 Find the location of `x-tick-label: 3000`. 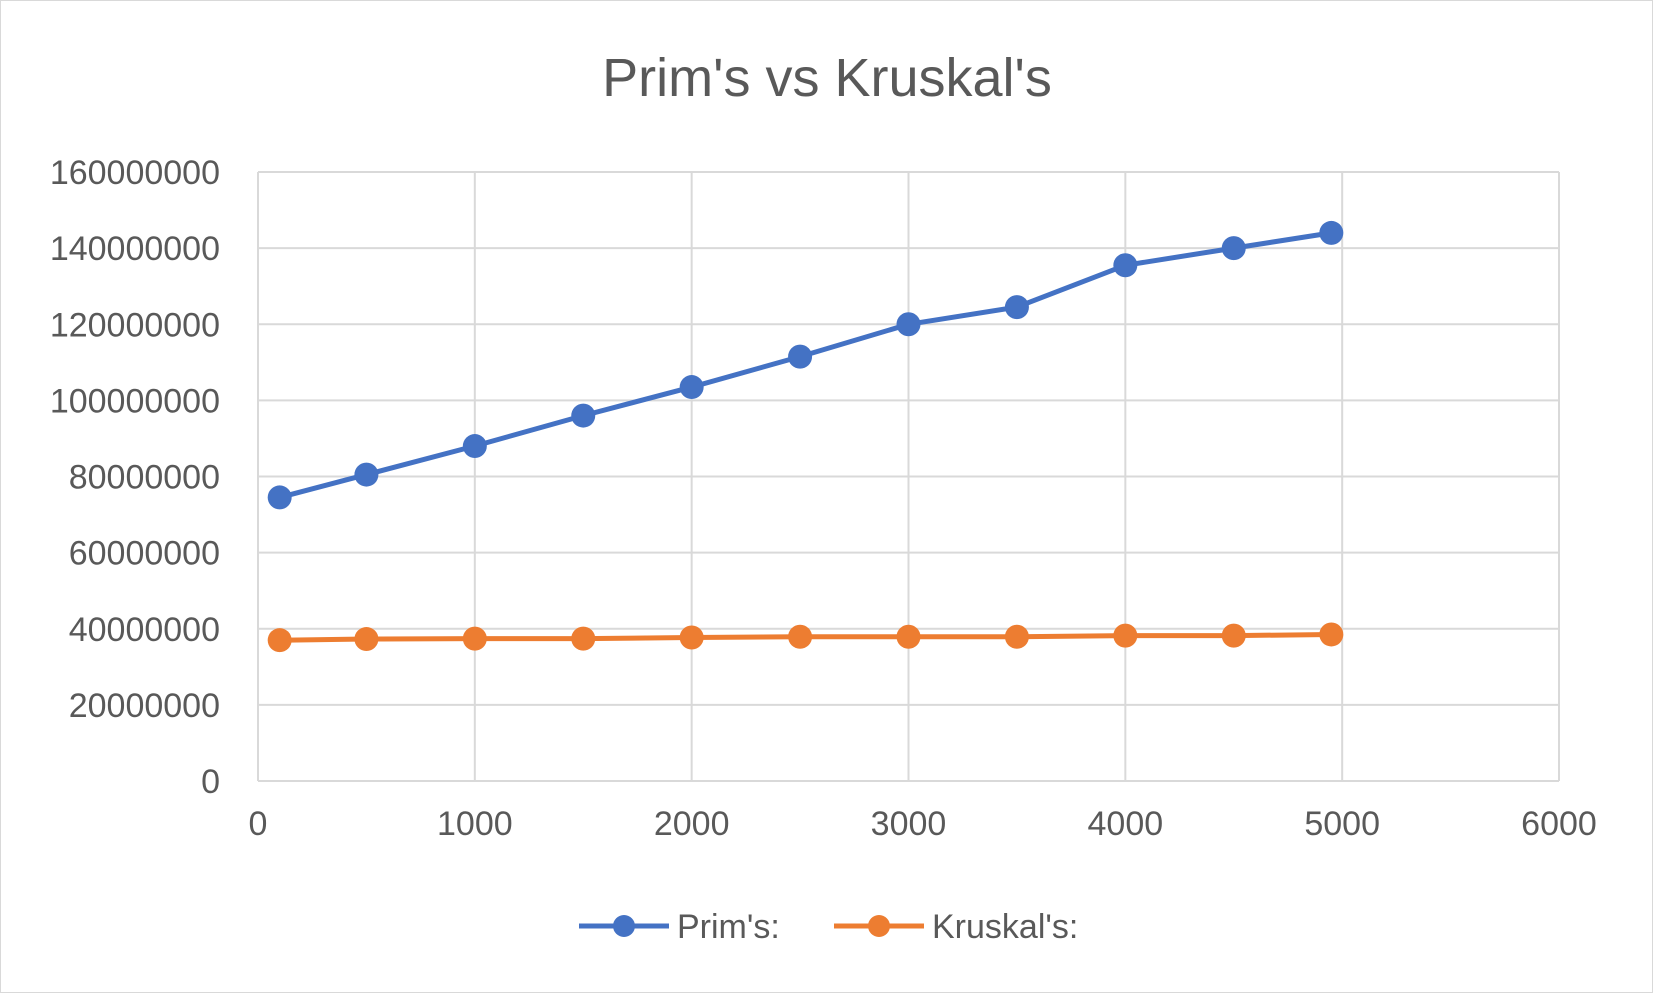

x-tick-label: 3000 is located at coordinates (909, 824).